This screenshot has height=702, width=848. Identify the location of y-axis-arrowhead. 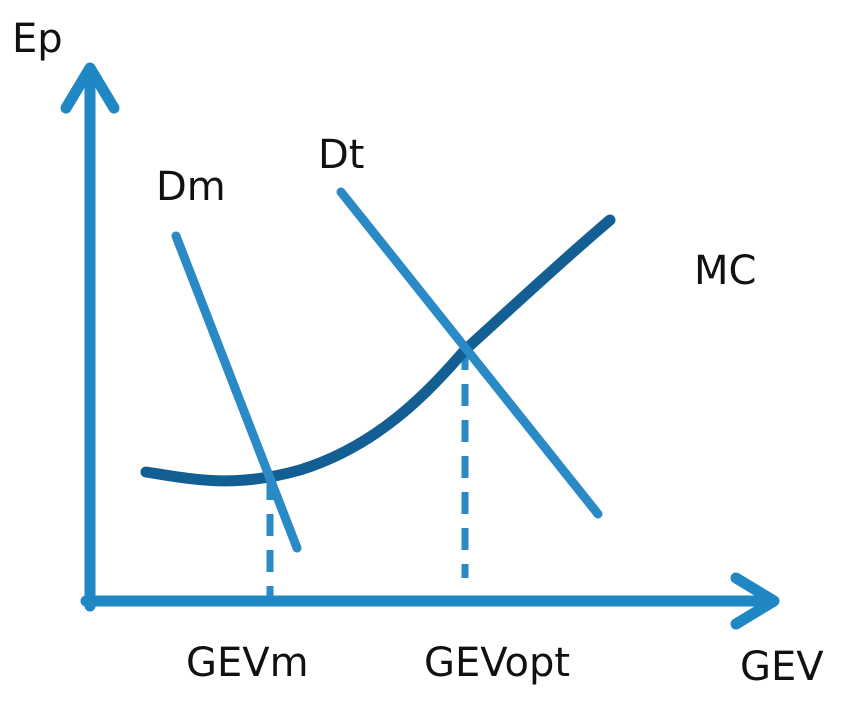
(90, 88).